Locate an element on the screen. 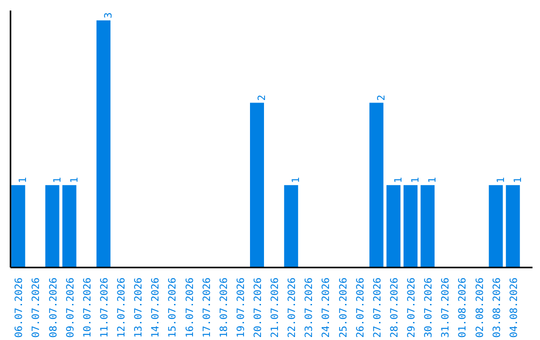 Image resolution: width=540 pixels, height=340 pixels. x-tick-label: 08.07.2026 is located at coordinates (54, 307).